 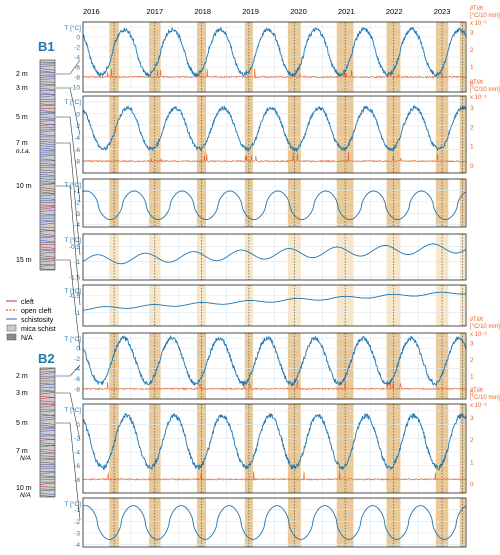 I want to click on axis-label-dt-unit: [°C/10 min], so click(x=485, y=327).